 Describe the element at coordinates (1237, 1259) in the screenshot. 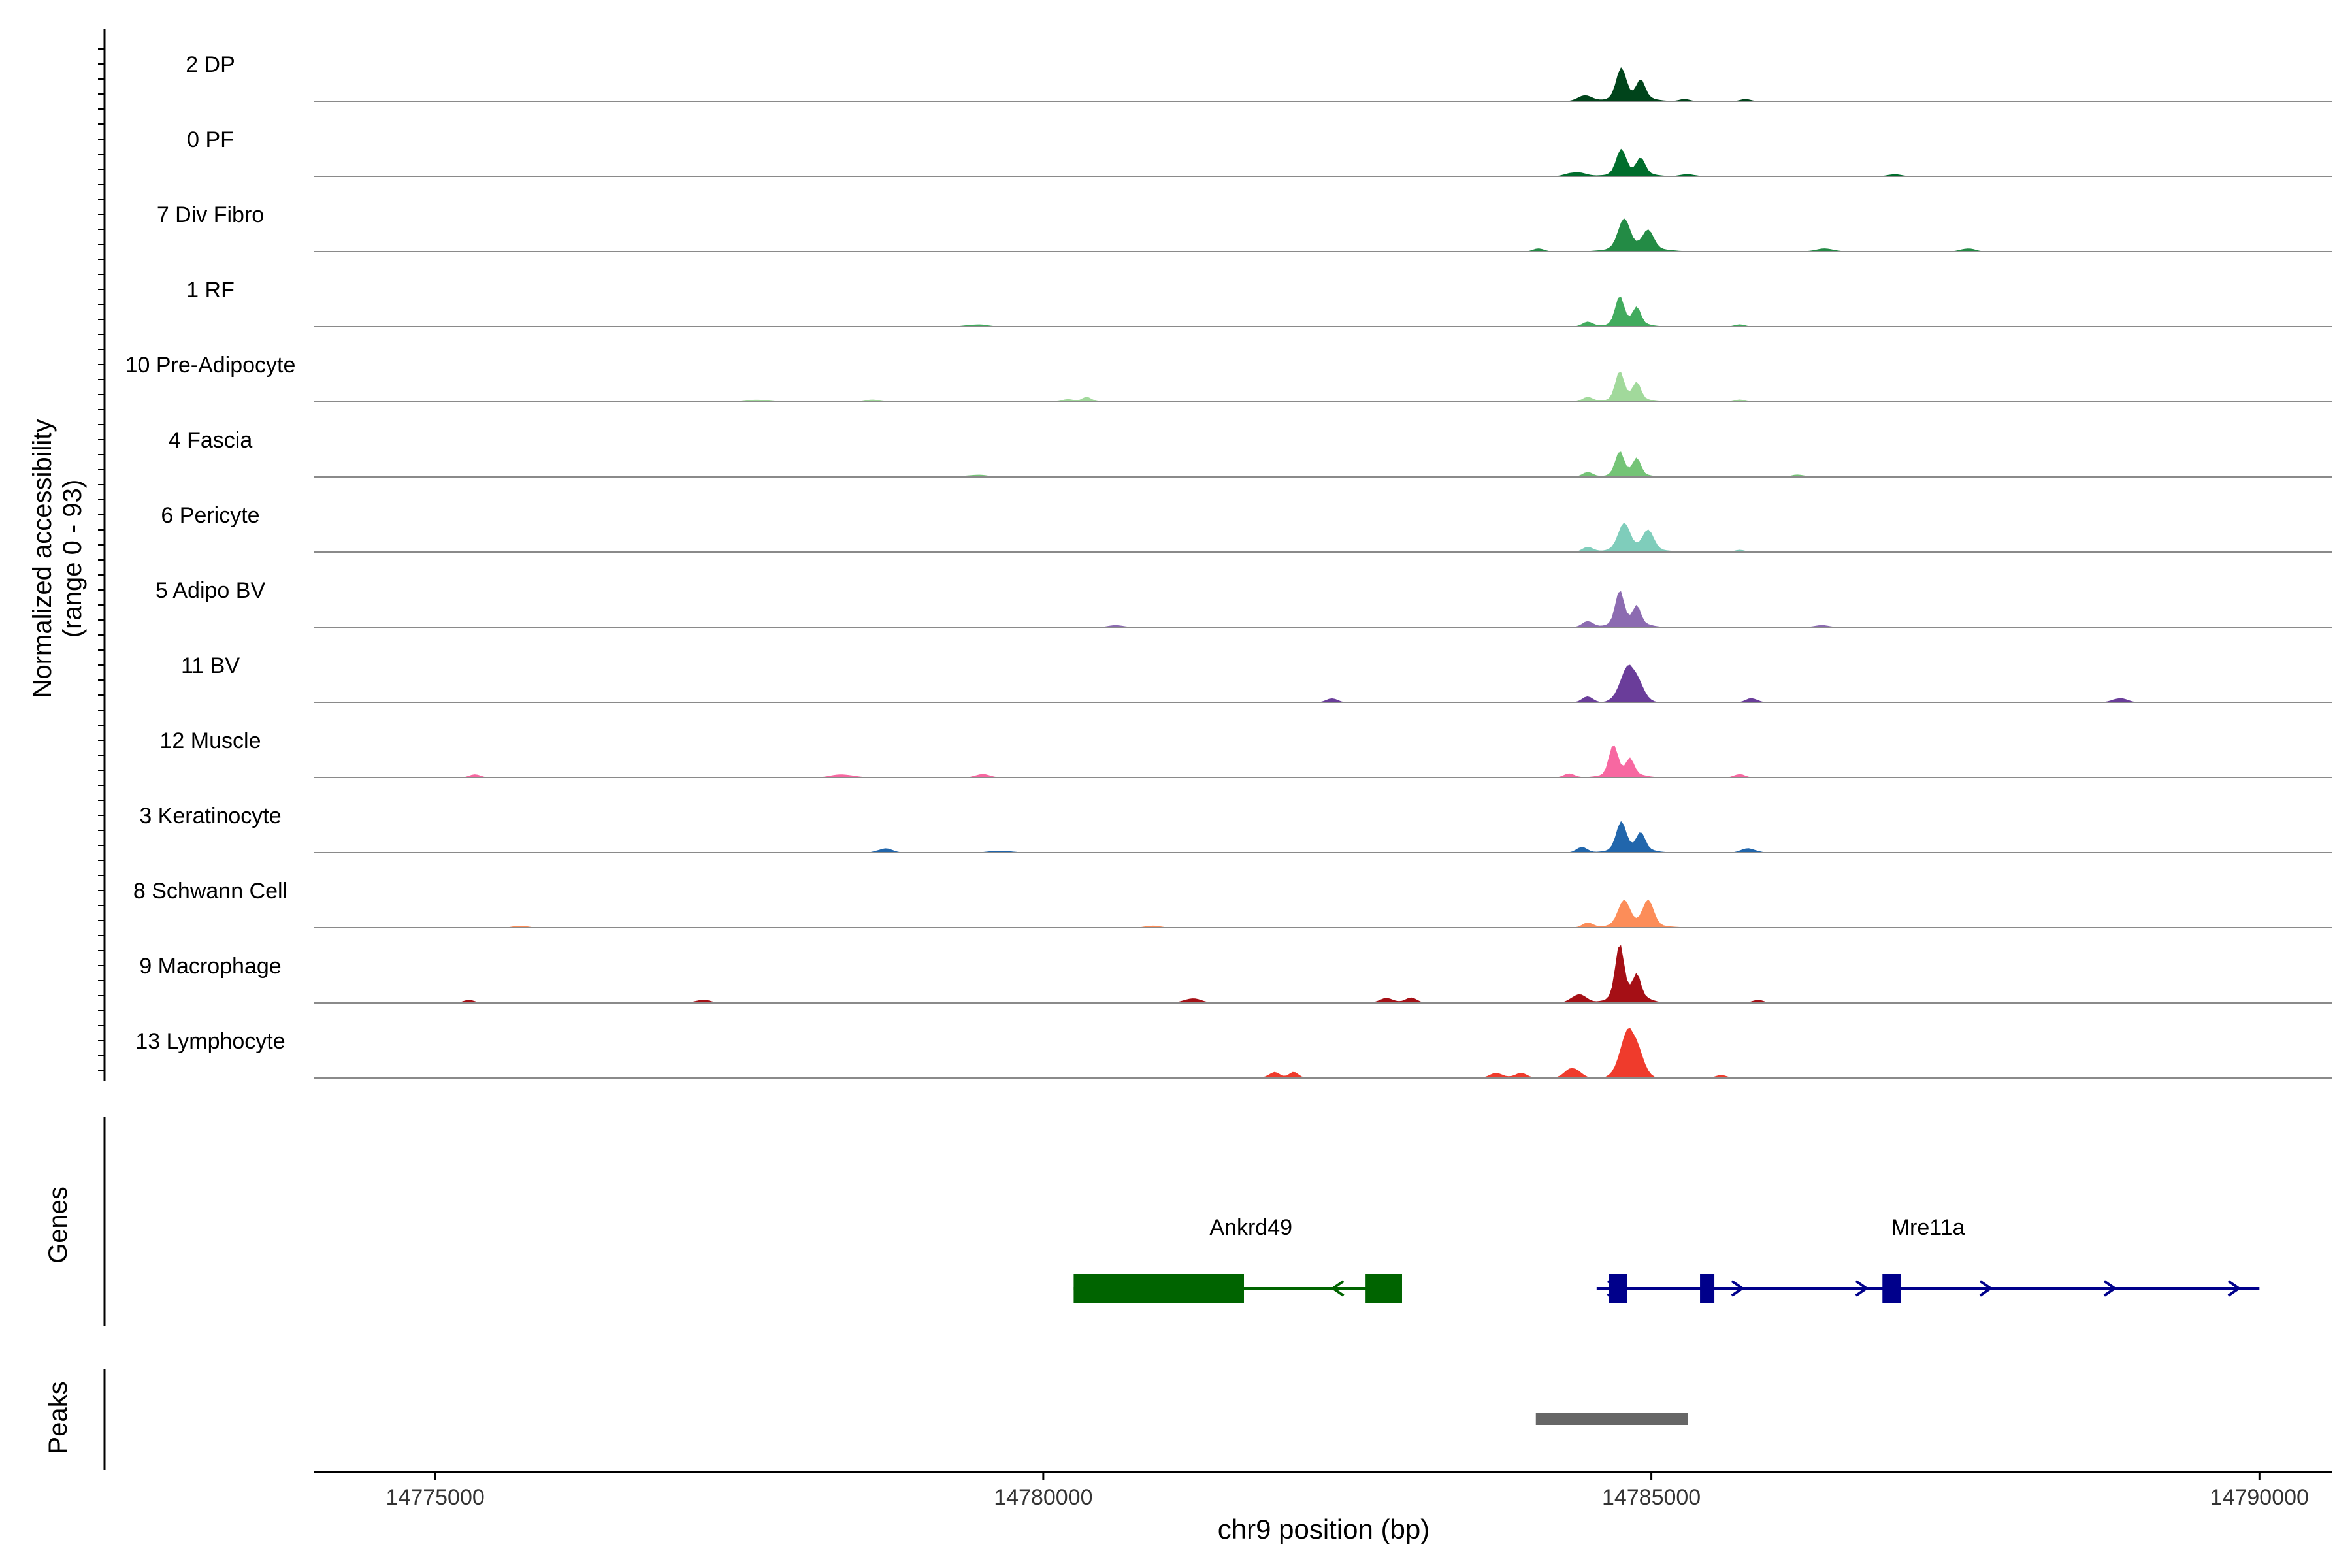

I see `gene-ankrd49: Ankrd49` at that location.